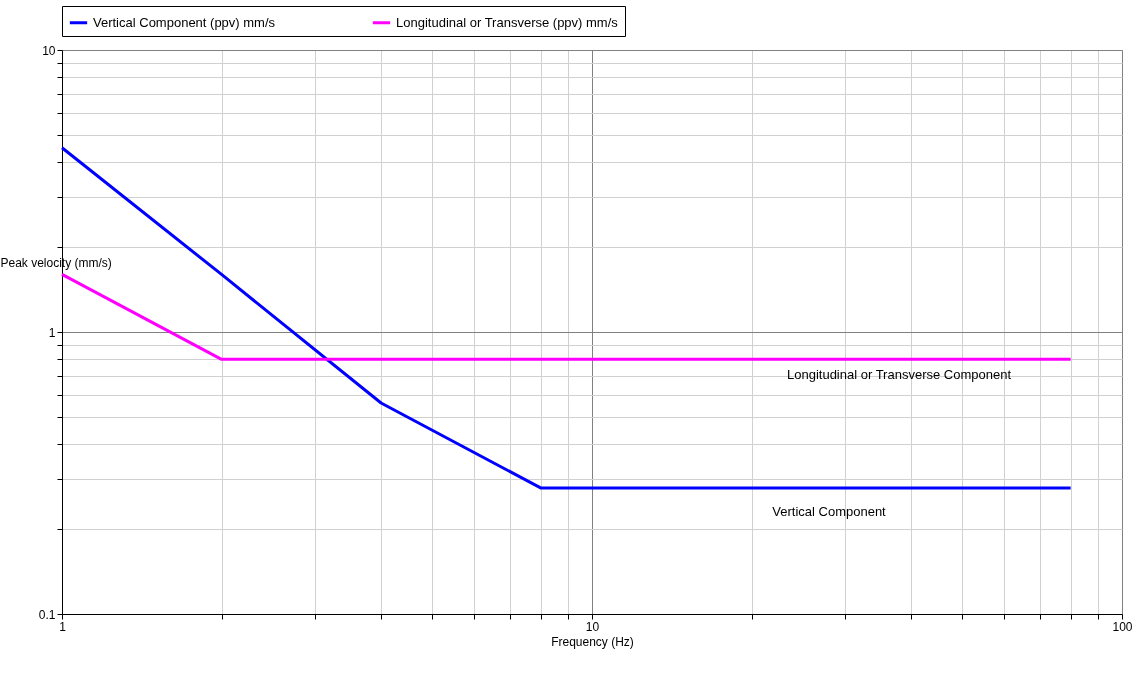 The image size is (1148, 689). Describe the element at coordinates (899, 374) in the screenshot. I see `annotation: Longitudinal or Transverse Component` at that location.